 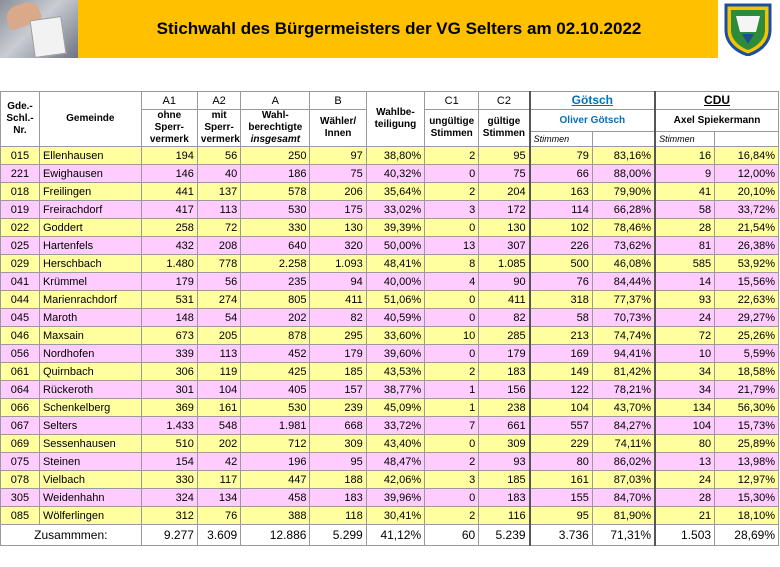 I want to click on cell-cdu: 585, so click(x=685, y=263).